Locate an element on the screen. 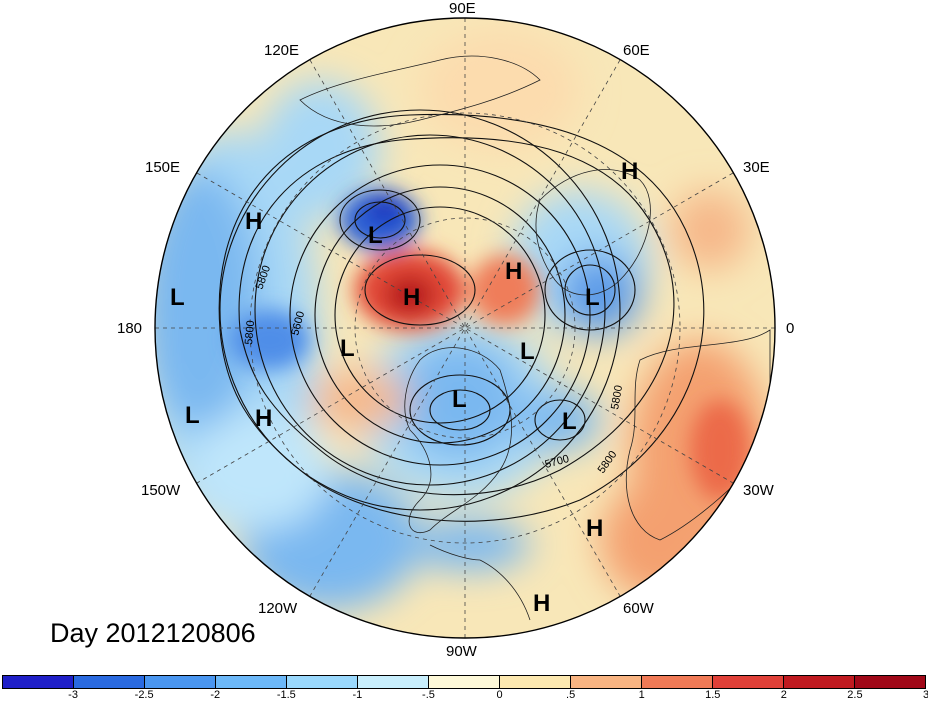  lon-label-60w: 60W is located at coordinates (638, 608).